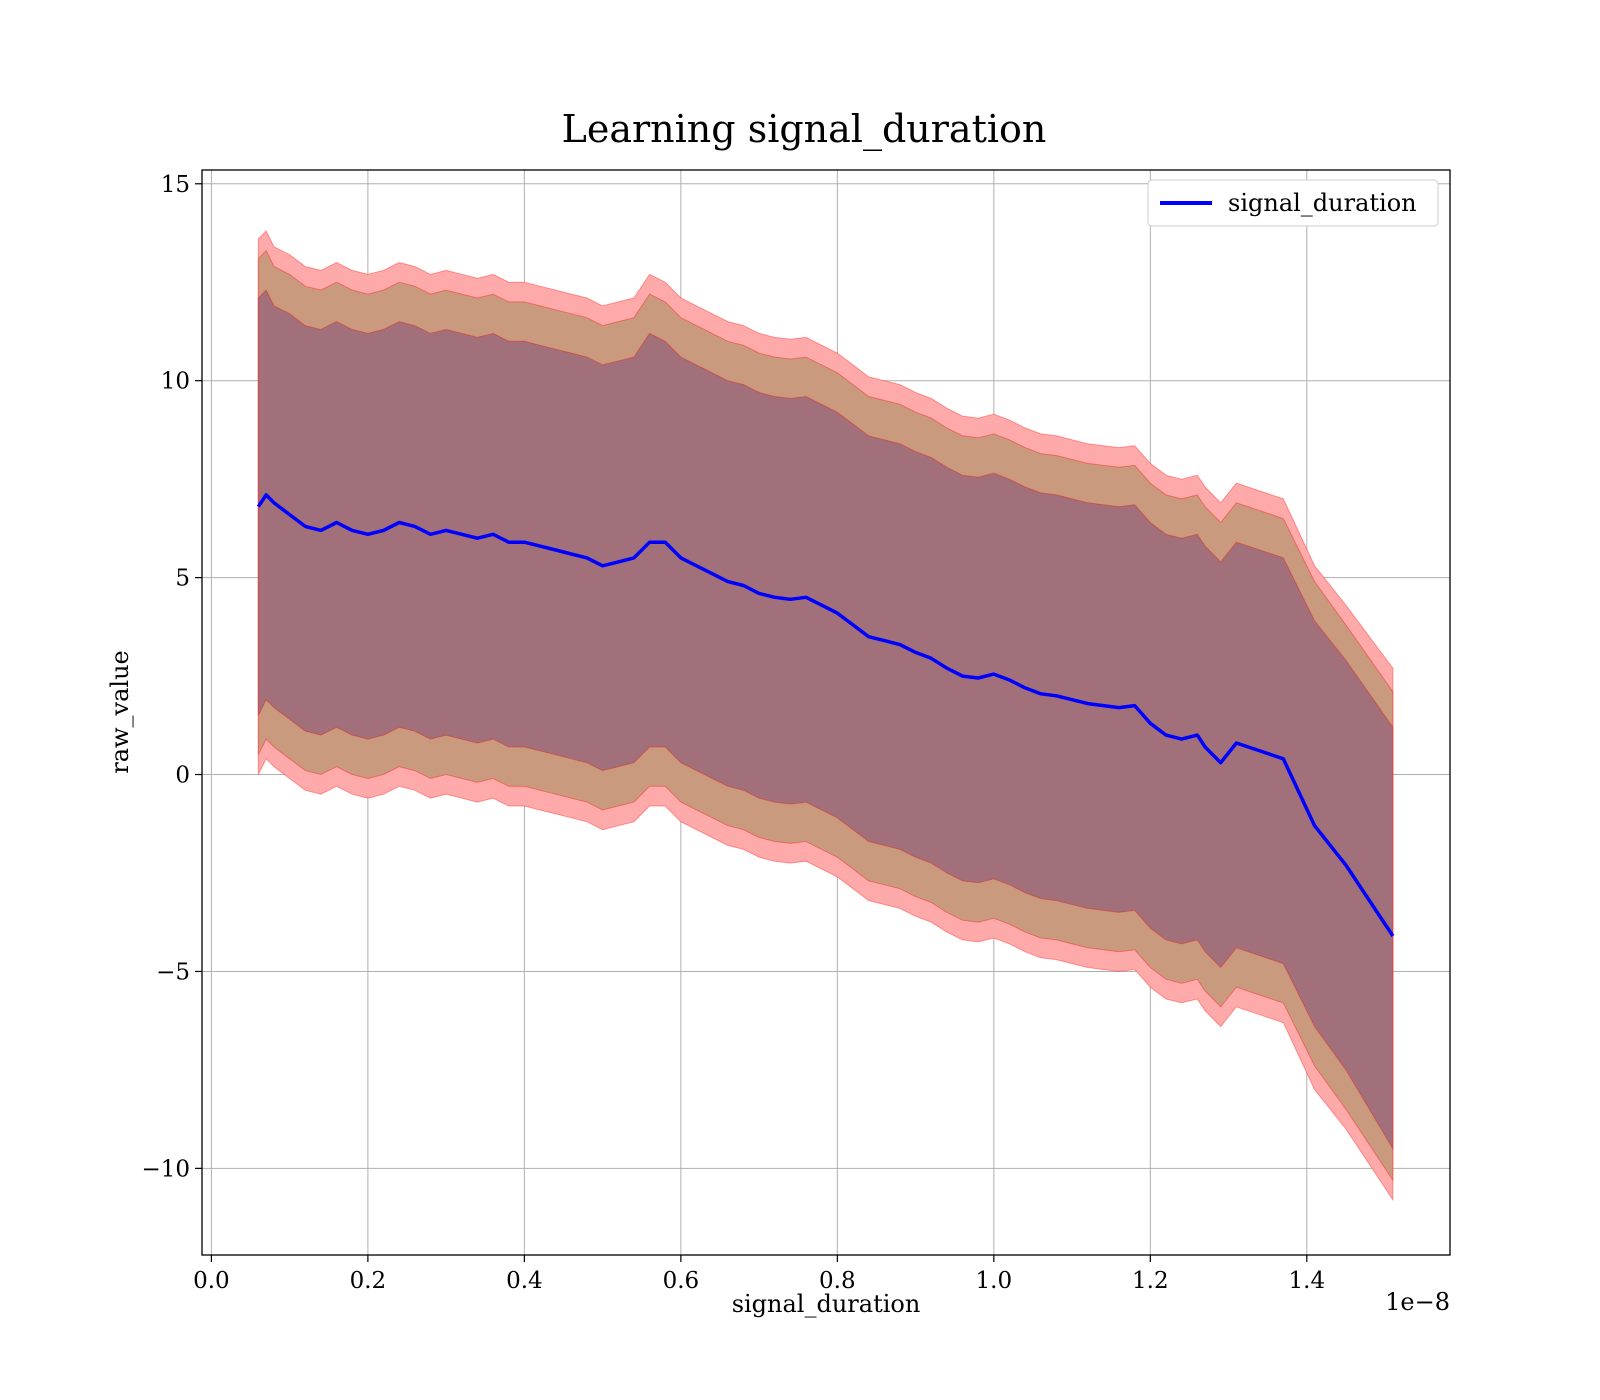  Describe the element at coordinates (120, 712) in the screenshot. I see `y-axis-label: raw_value` at that location.